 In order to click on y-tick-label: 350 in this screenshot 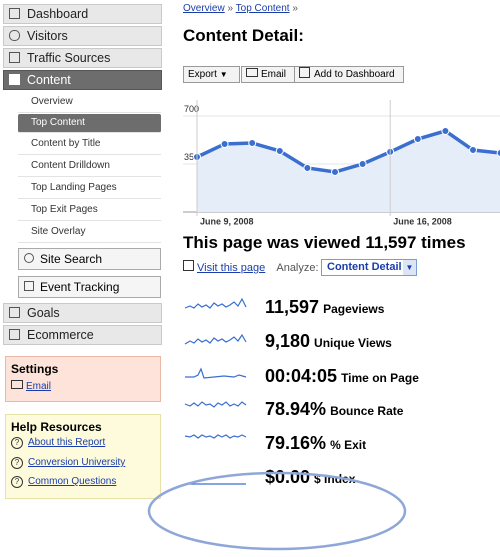, I will do `click(191, 157)`.